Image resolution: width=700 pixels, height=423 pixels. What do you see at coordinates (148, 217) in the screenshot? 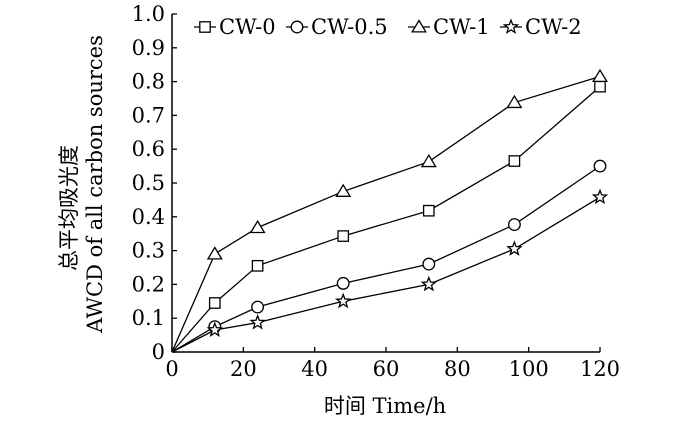
I see `y-tick-label: 0.4` at bounding box center [148, 217].